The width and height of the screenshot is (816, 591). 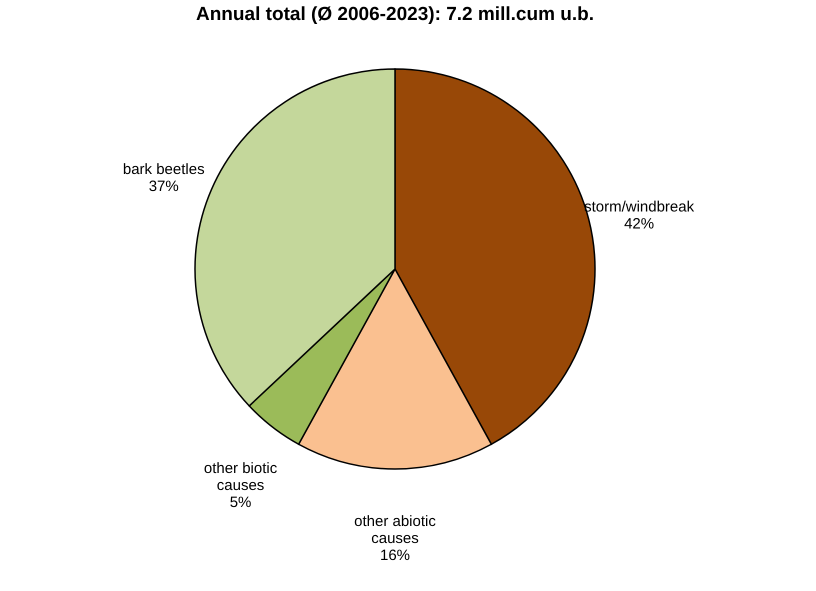 What do you see at coordinates (163, 186) in the screenshot?
I see `data-label: 37%` at bounding box center [163, 186].